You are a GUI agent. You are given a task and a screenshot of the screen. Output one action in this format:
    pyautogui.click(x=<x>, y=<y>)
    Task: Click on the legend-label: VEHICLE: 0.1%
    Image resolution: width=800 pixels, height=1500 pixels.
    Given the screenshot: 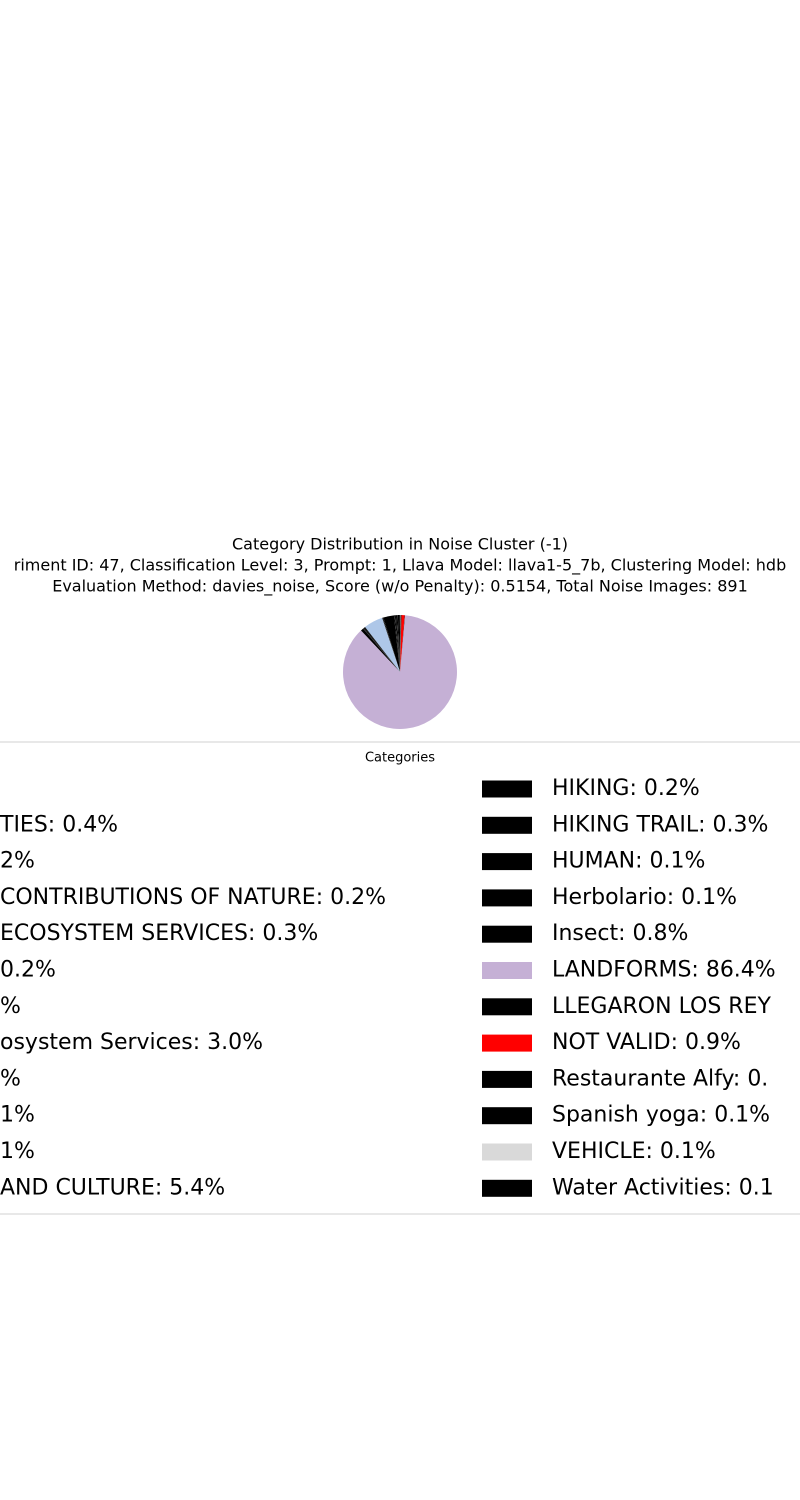 What is the action you would take?
    pyautogui.click(x=634, y=1151)
    